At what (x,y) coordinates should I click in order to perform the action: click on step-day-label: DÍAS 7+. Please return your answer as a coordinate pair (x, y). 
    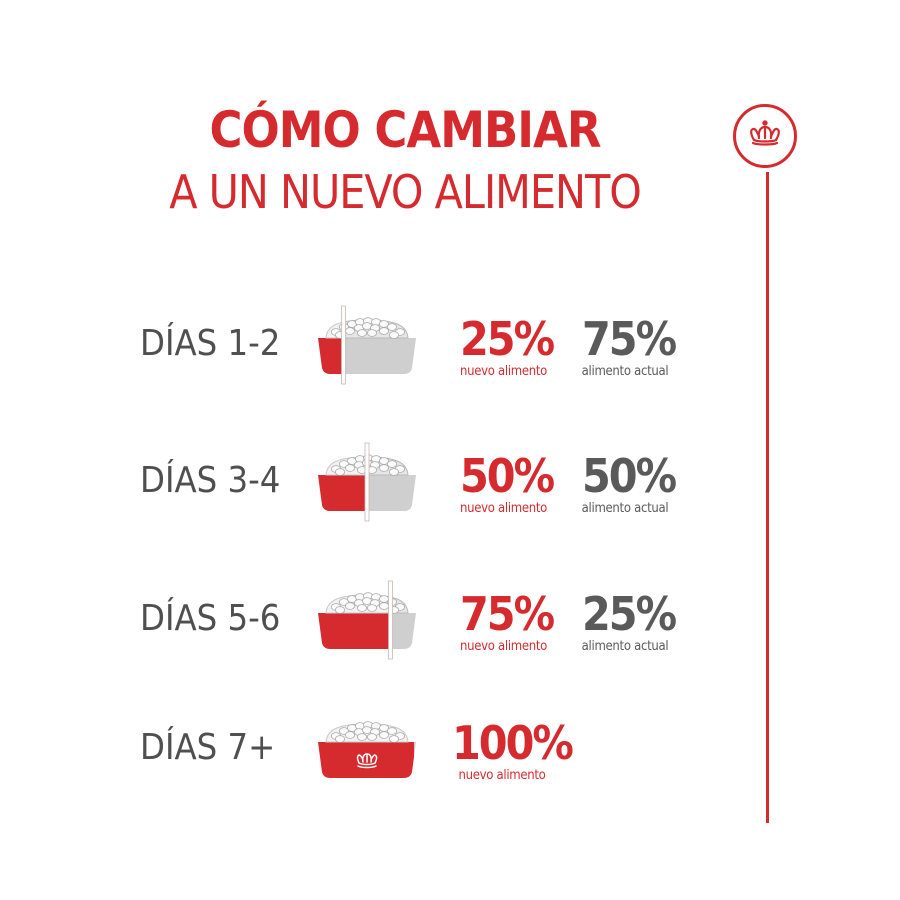
    Looking at the image, I should click on (208, 747).